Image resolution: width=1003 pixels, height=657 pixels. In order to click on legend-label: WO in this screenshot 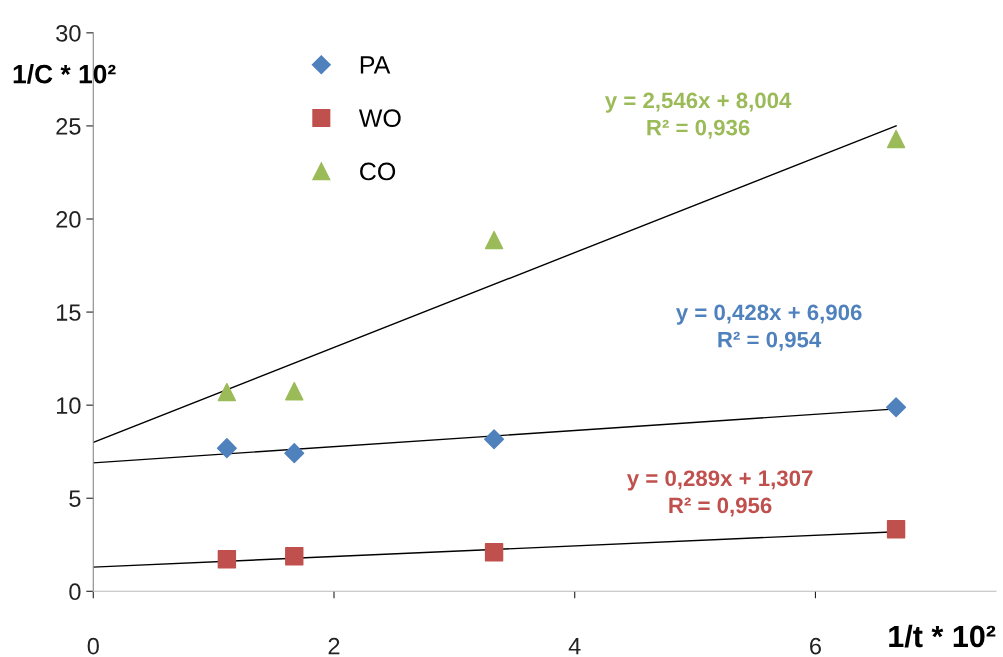, I will do `click(379, 118)`.